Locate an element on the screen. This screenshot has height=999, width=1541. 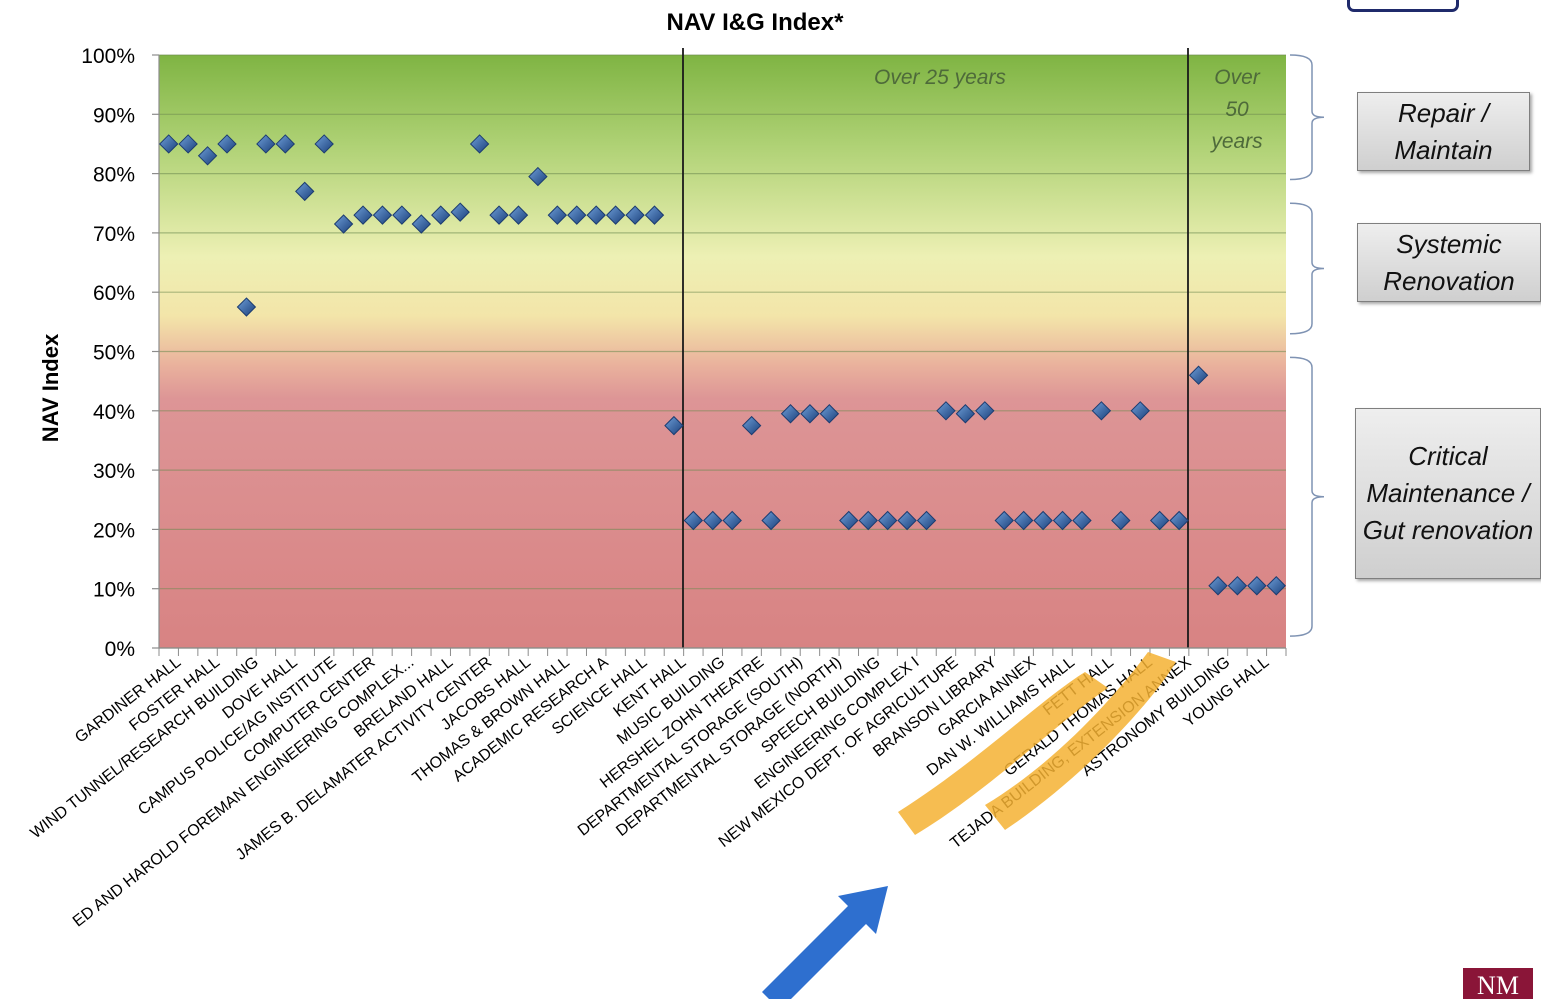
y-tick-label: 90% is located at coordinates (114, 115).